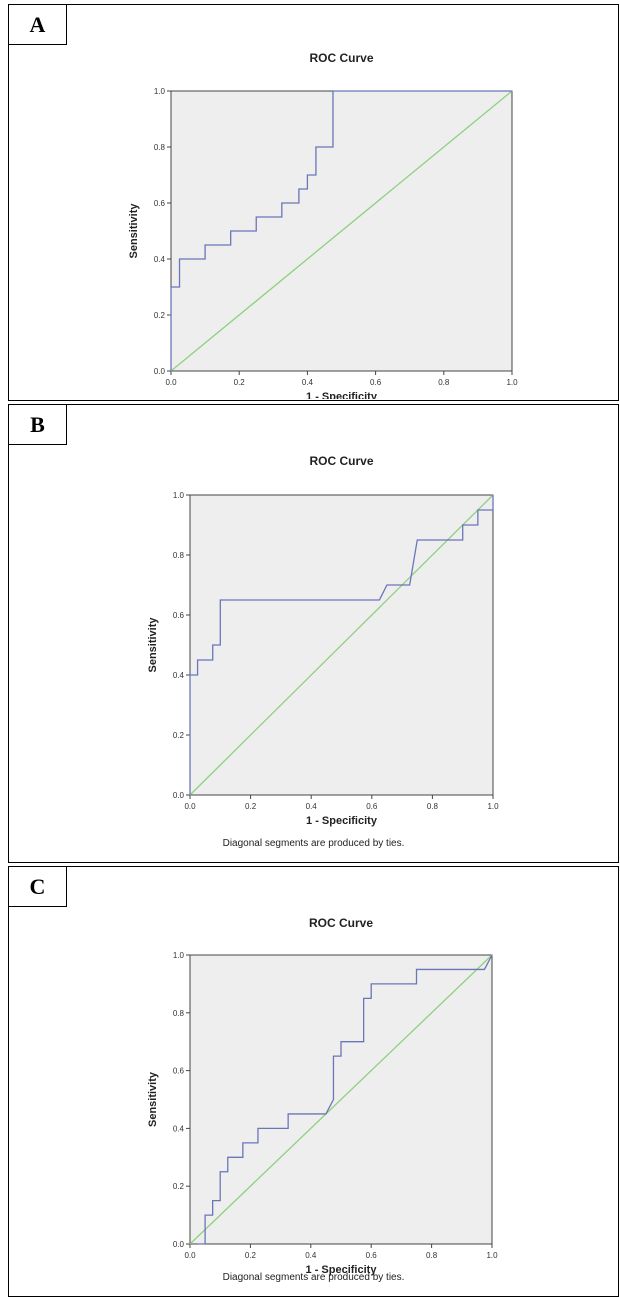 This screenshot has width=620, height=1297. I want to click on panel-label: A, so click(38, 25).